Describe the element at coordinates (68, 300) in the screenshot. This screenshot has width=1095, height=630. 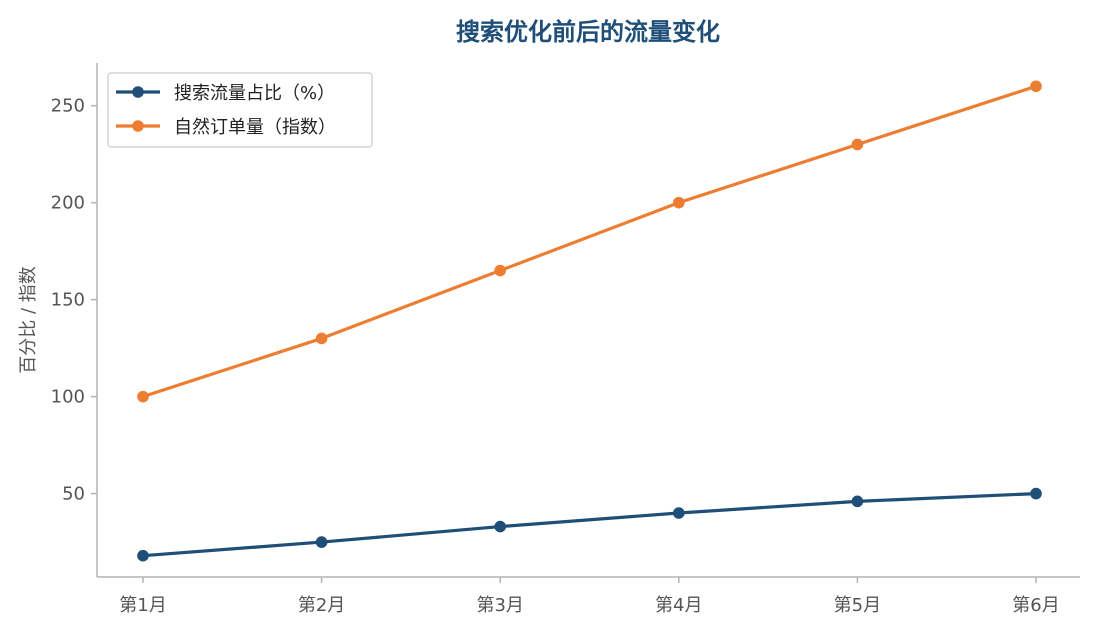
I see `y-tick-label: 150` at that location.